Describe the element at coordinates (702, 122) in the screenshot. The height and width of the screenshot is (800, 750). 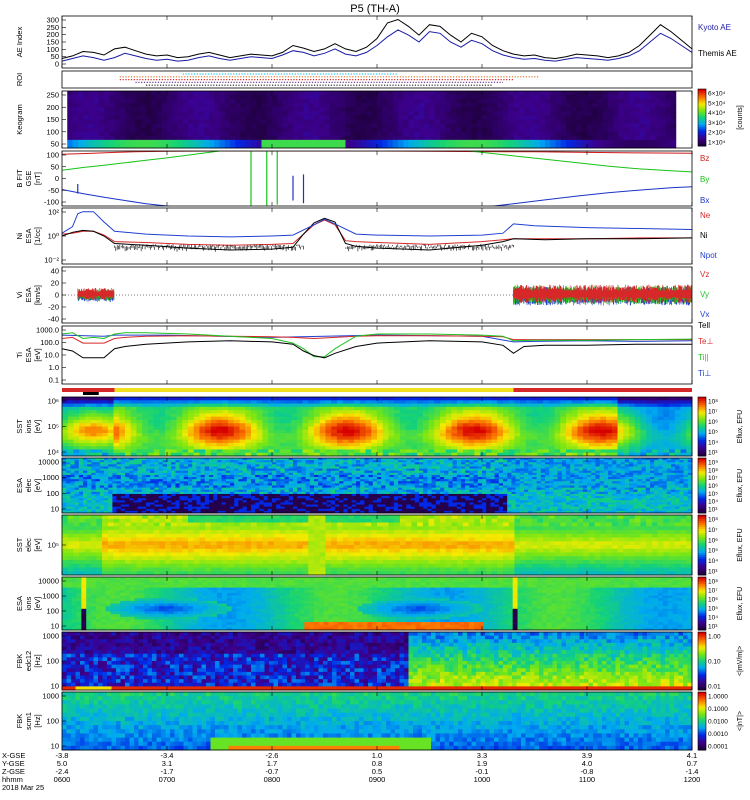
I see `colorbar-cell` at that location.